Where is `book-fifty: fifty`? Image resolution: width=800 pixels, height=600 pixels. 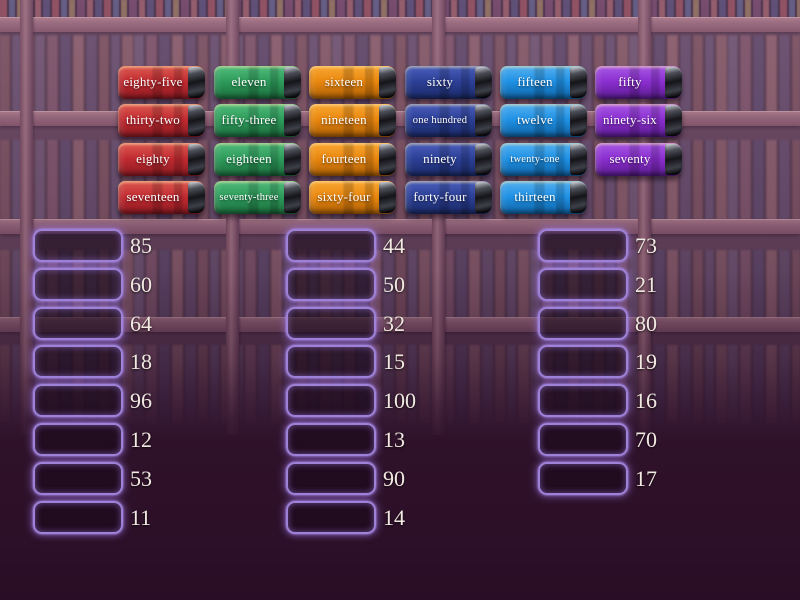 book-fifty: fifty is located at coordinates (638, 82).